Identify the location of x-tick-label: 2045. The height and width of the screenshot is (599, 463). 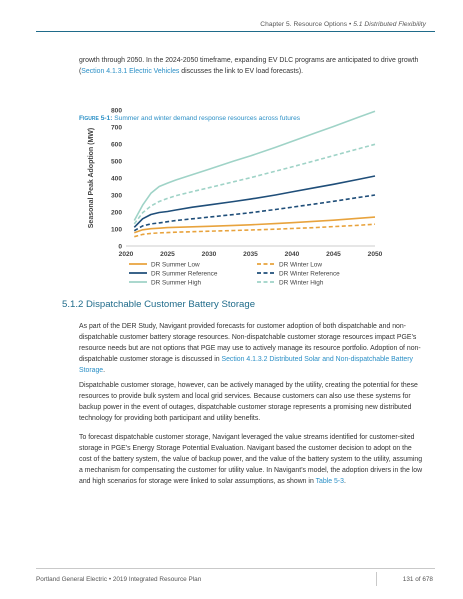
(333, 254).